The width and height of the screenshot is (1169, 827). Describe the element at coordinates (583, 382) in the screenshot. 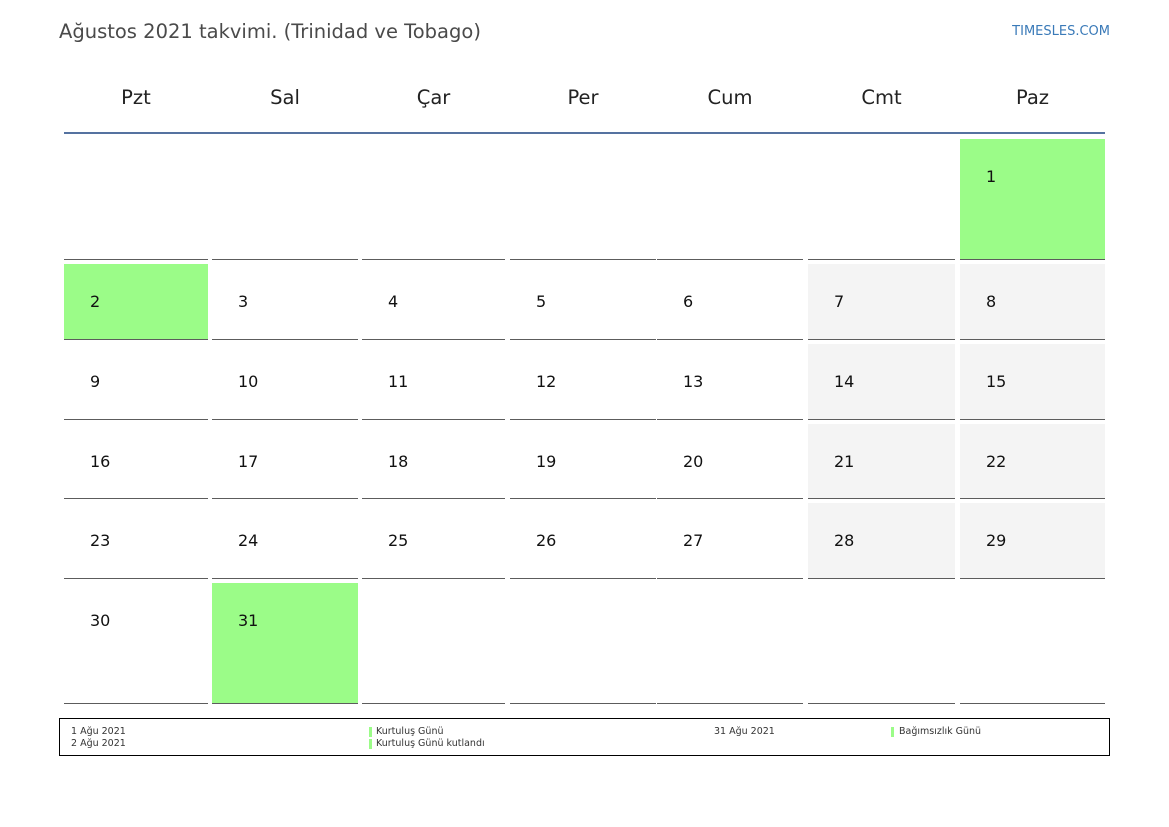

I see `day-cell: 12` at that location.